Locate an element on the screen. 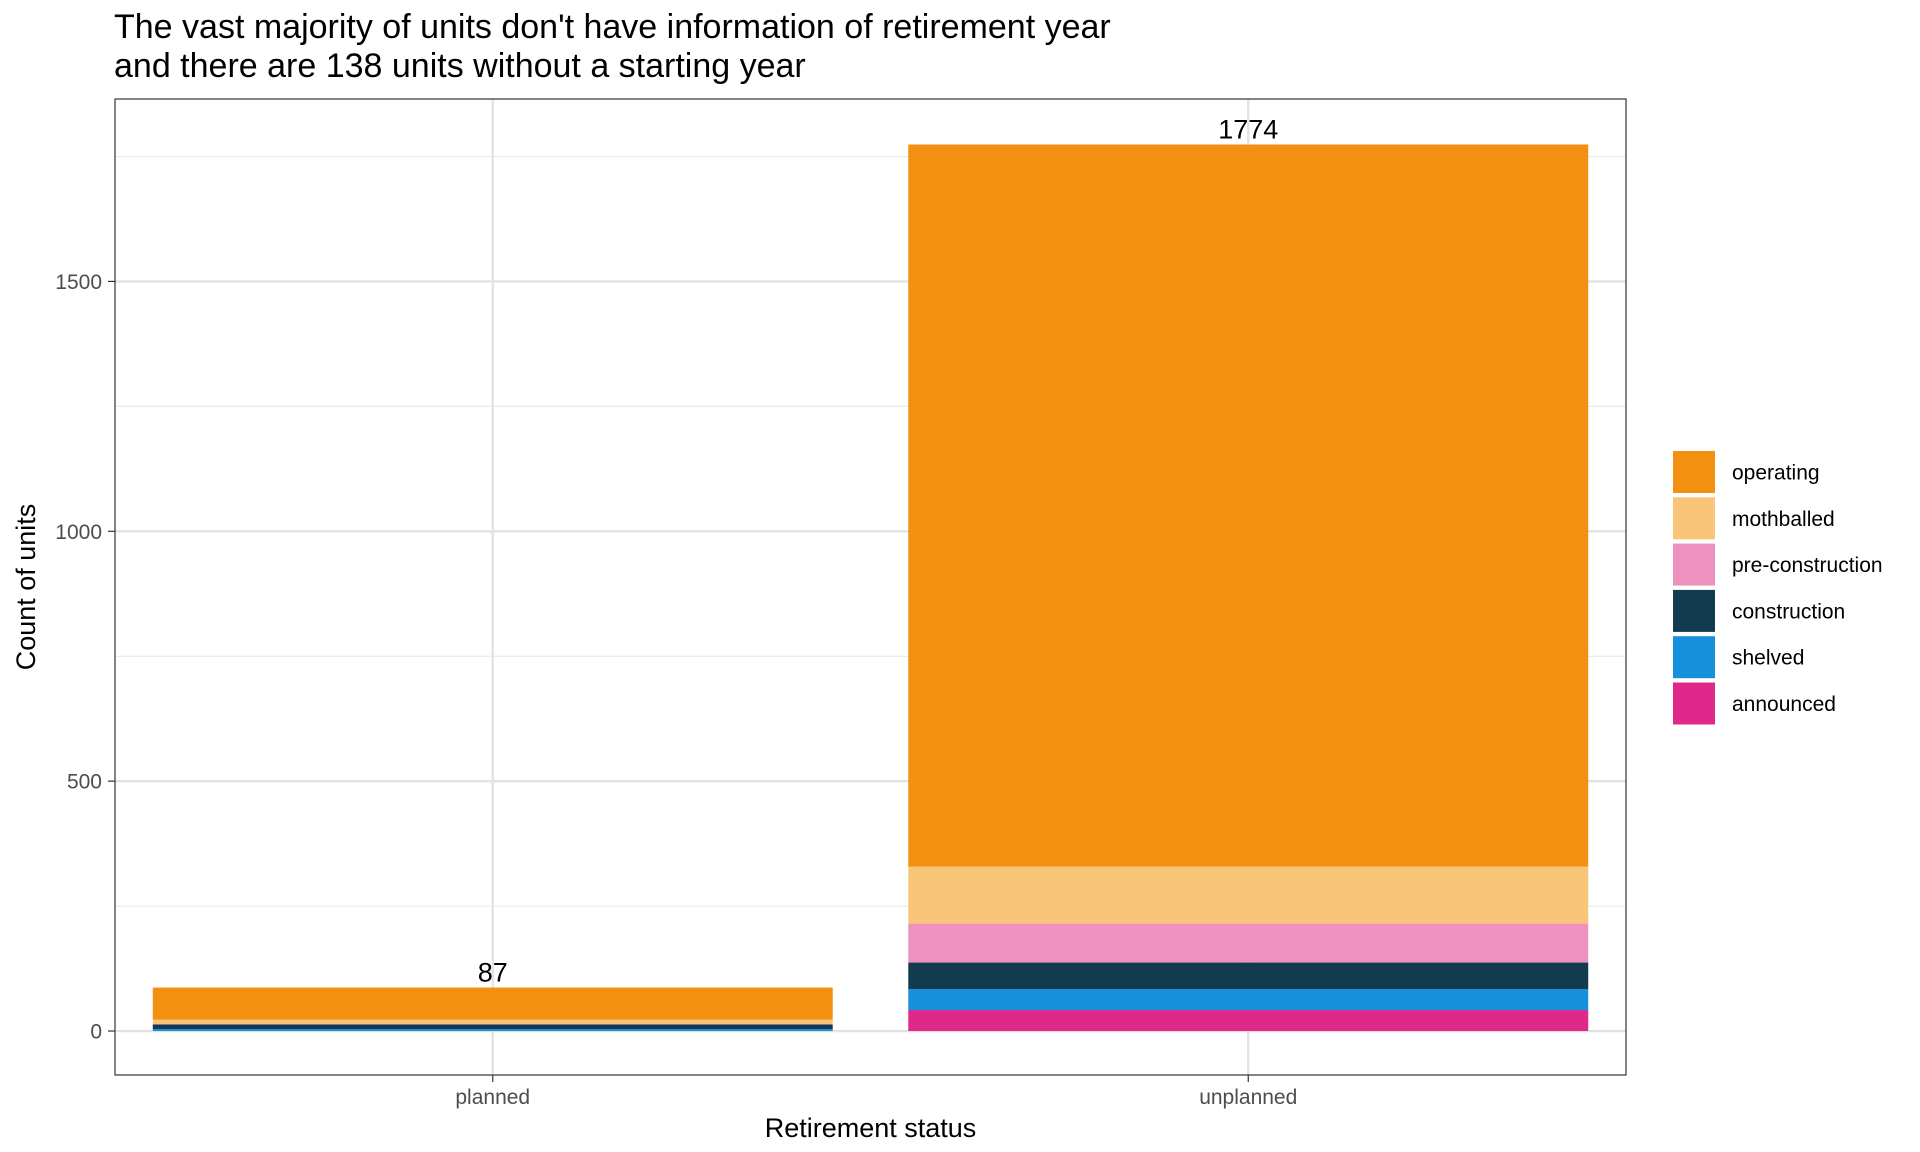 This screenshot has height=1152, width=1920. legend-key-mothballed is located at coordinates (1694, 518).